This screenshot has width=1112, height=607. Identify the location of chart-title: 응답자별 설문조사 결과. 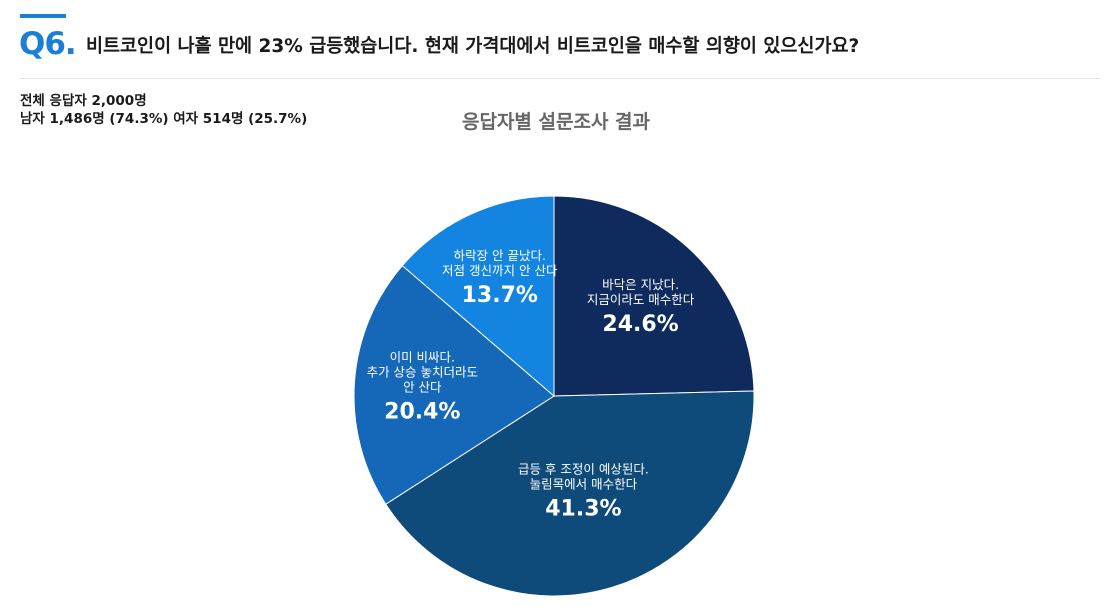
(556, 122).